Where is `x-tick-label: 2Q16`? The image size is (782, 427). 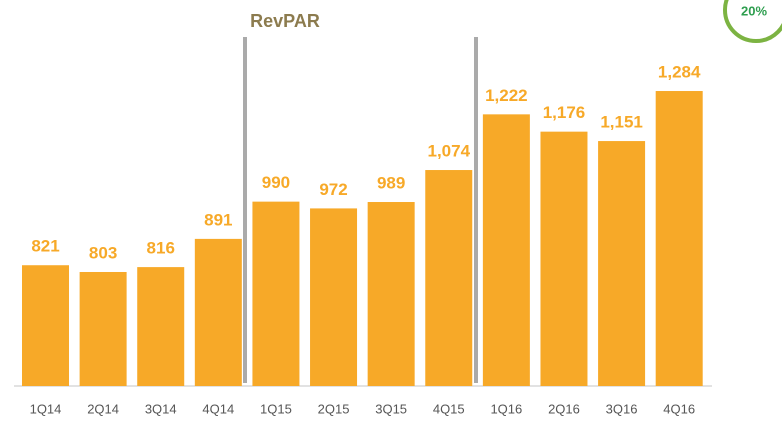 x-tick-label: 2Q16 is located at coordinates (564, 408).